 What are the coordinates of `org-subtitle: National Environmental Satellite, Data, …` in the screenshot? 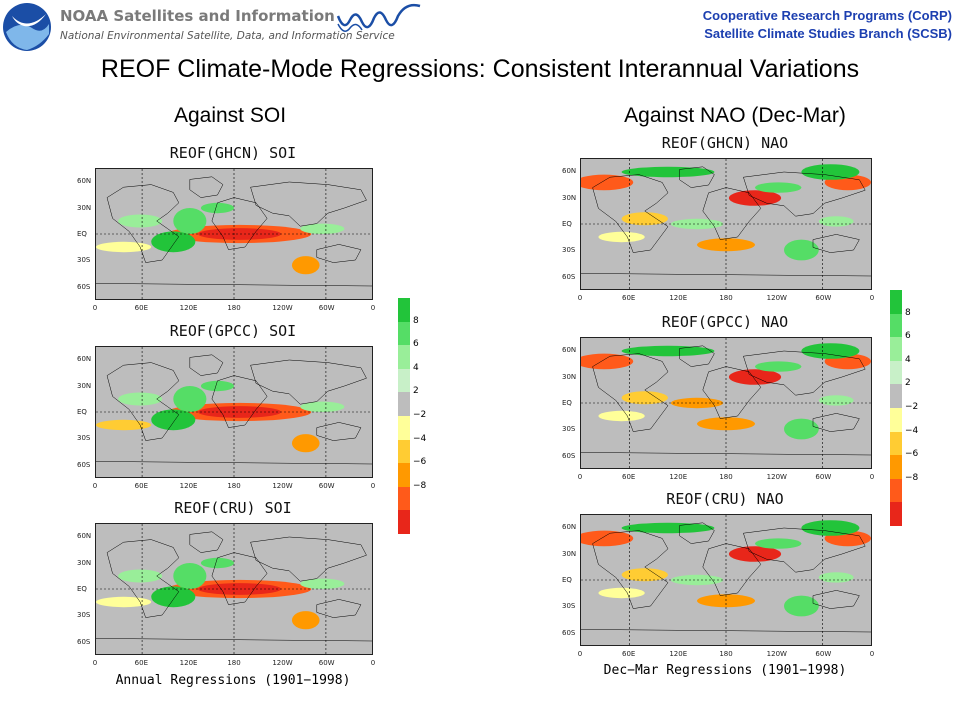 It's located at (227, 36).